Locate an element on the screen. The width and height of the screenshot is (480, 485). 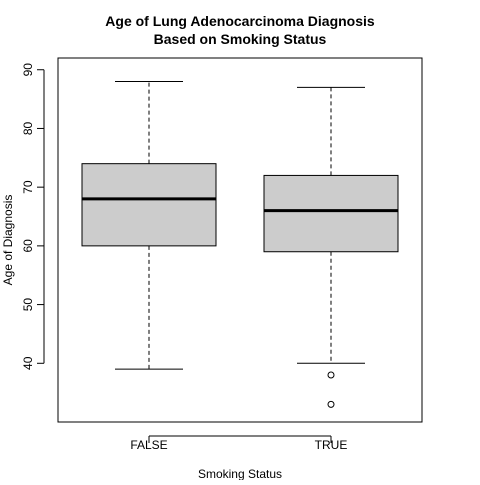
chart-title-line-2: Based on Smoking Status is located at coordinates (240, 39).